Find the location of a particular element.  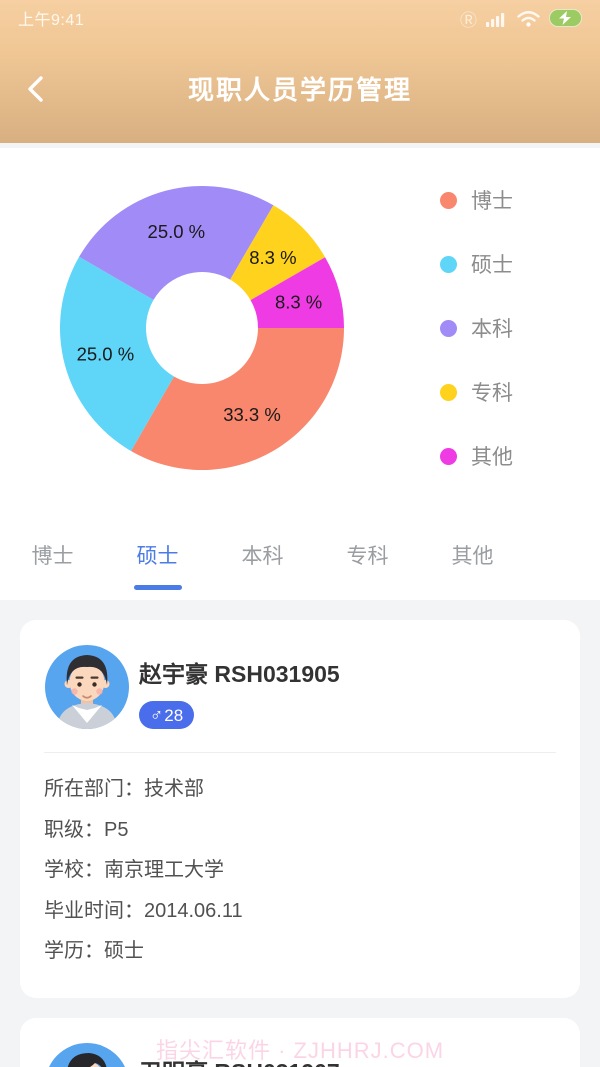

legend-item-benke: 本科 is located at coordinates (476, 328).